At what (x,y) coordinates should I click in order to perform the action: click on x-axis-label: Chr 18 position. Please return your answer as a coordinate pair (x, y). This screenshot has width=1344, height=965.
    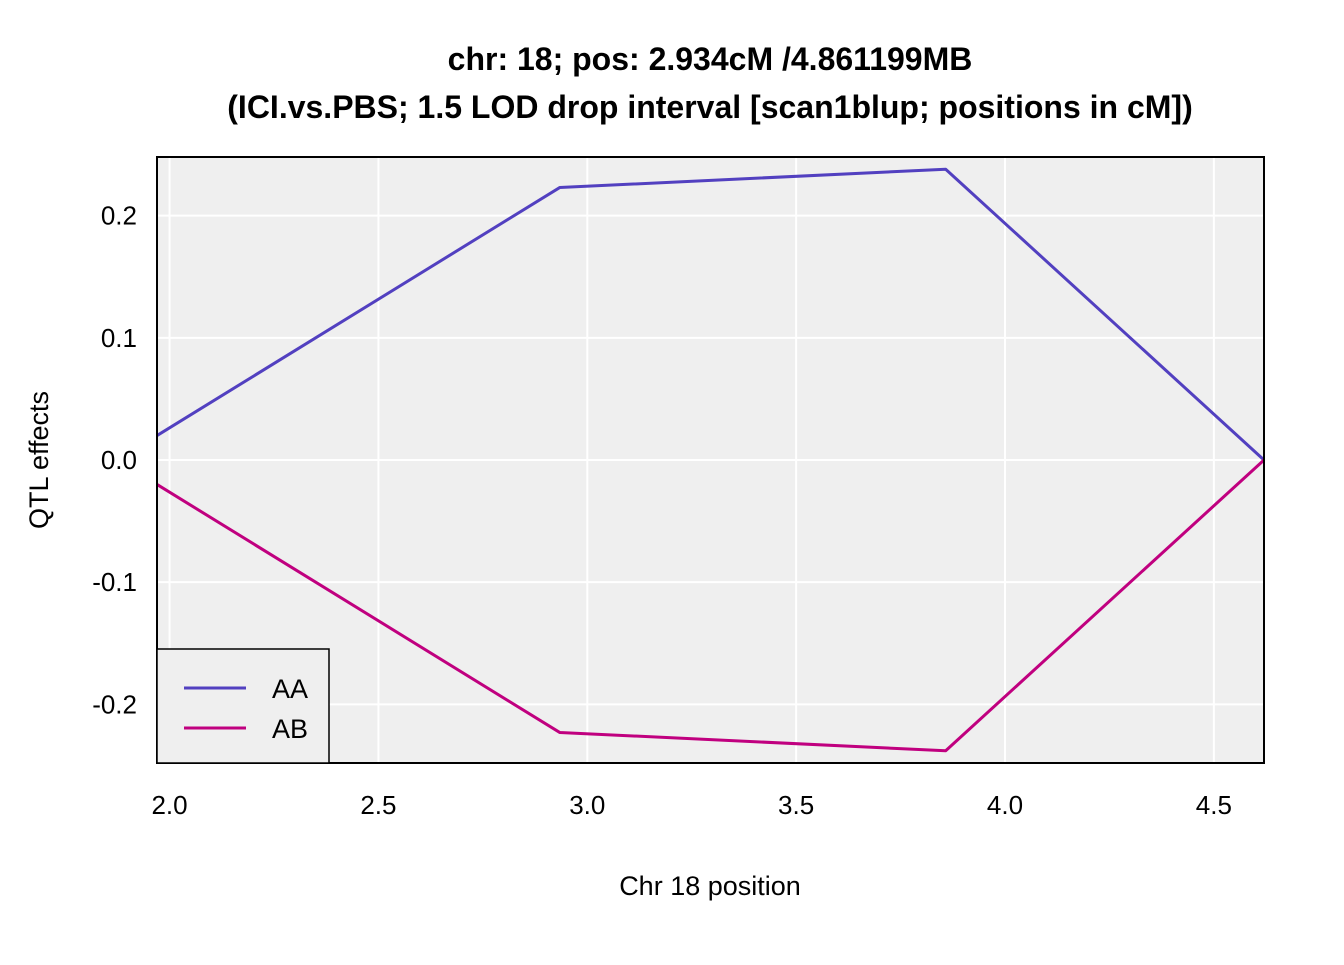
    Looking at the image, I should click on (710, 886).